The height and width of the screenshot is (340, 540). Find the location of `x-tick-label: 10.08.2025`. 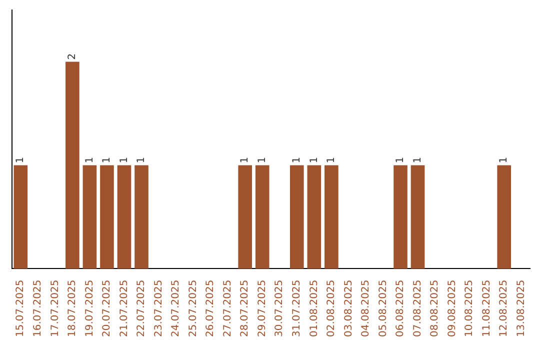

x-tick-label: 10.08.2025 is located at coordinates (470, 309).